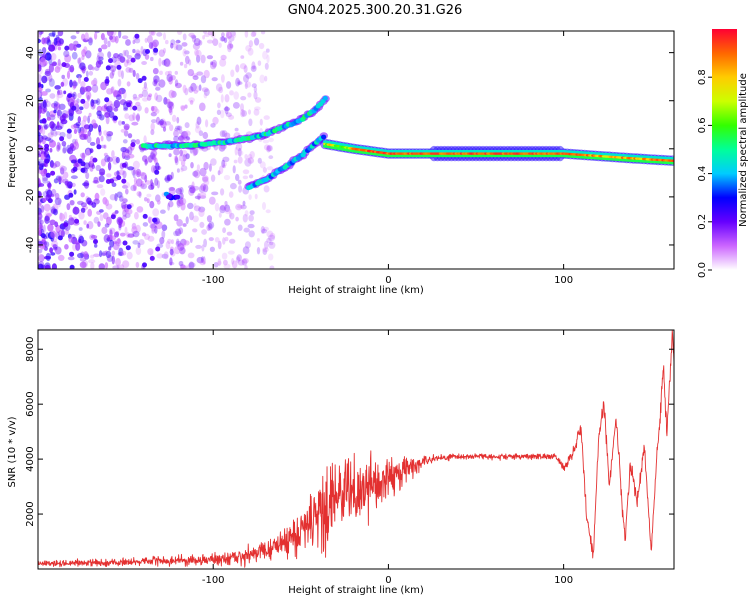 The image size is (750, 600). Describe the element at coordinates (672, 159) in the screenshot. I see `spectrogram-main-band-edge` at that location.